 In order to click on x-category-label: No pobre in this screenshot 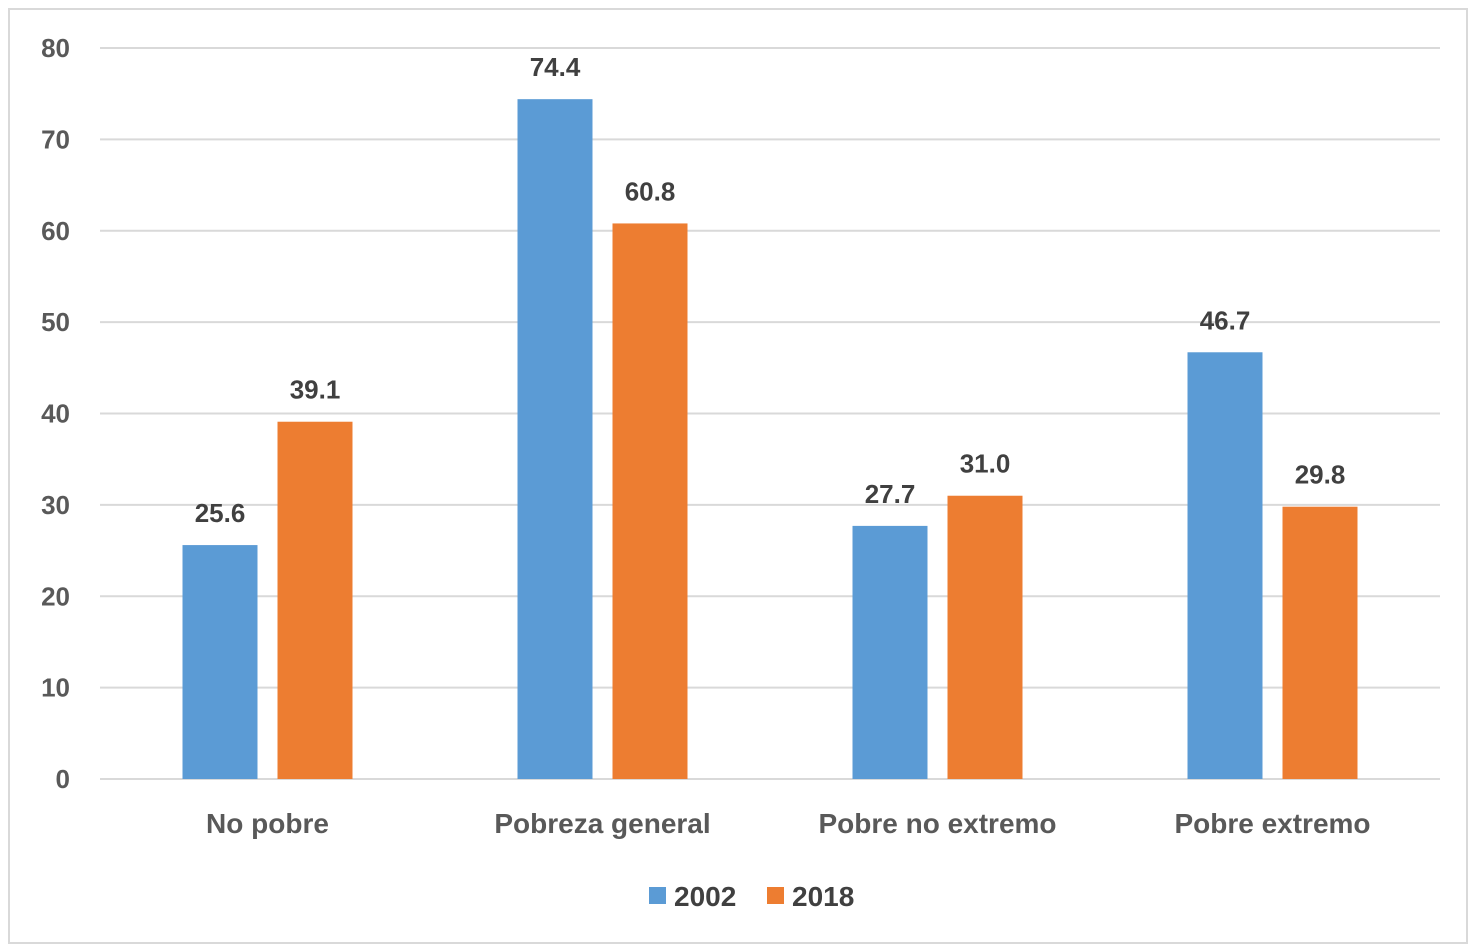, I will do `click(267, 823)`.